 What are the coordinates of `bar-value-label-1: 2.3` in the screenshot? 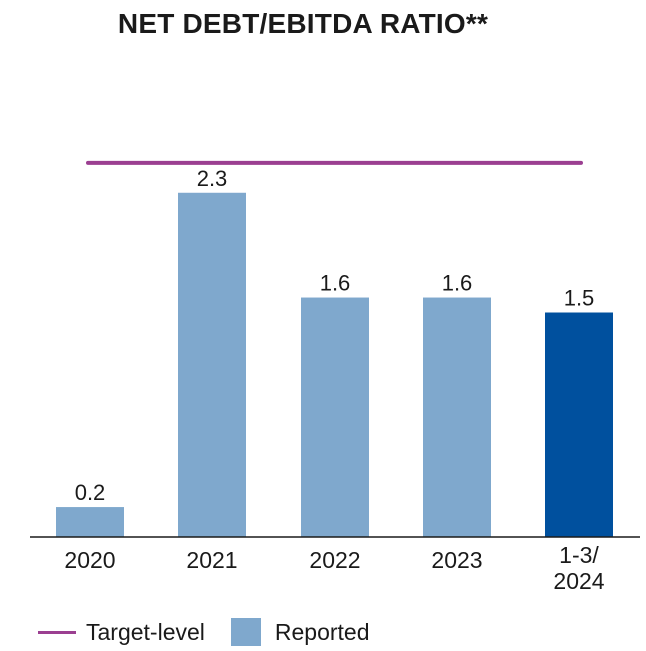 It's located at (212, 178).